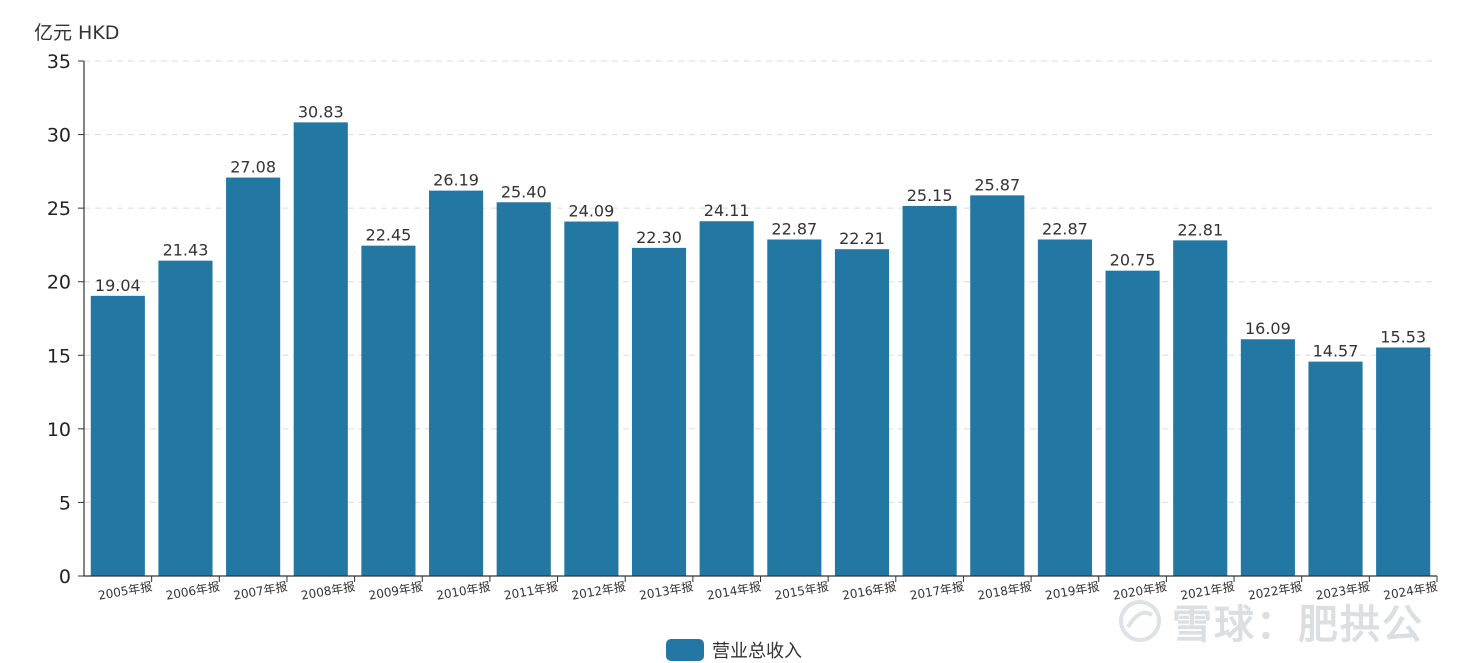 This screenshot has width=1473, height=663. What do you see at coordinates (591, 211) in the screenshot?
I see `bar-value-label: 24.09` at bounding box center [591, 211].